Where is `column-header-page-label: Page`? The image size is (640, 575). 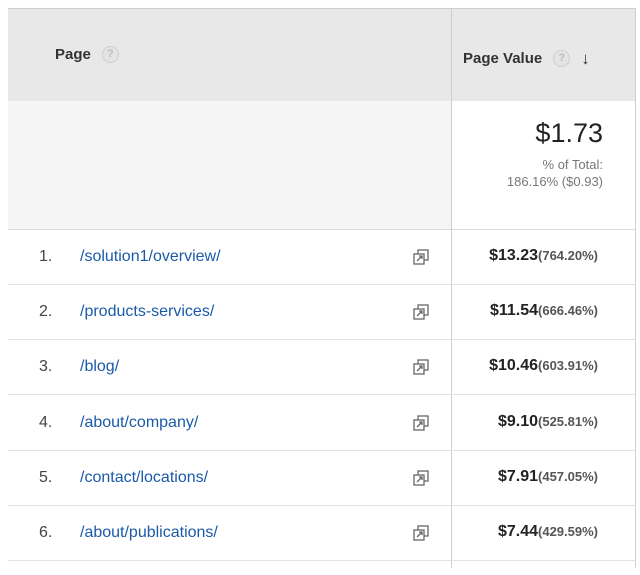 column-header-page-label: Page is located at coordinates (73, 54).